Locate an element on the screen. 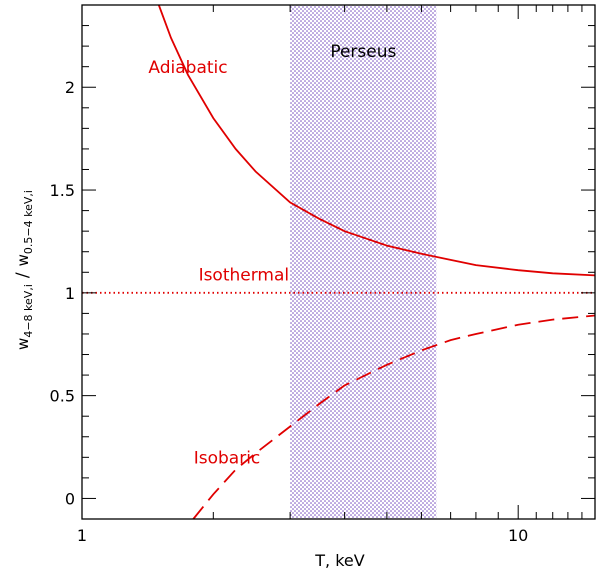 The image size is (598, 573). x-axis-label: T, keV is located at coordinates (339, 560).